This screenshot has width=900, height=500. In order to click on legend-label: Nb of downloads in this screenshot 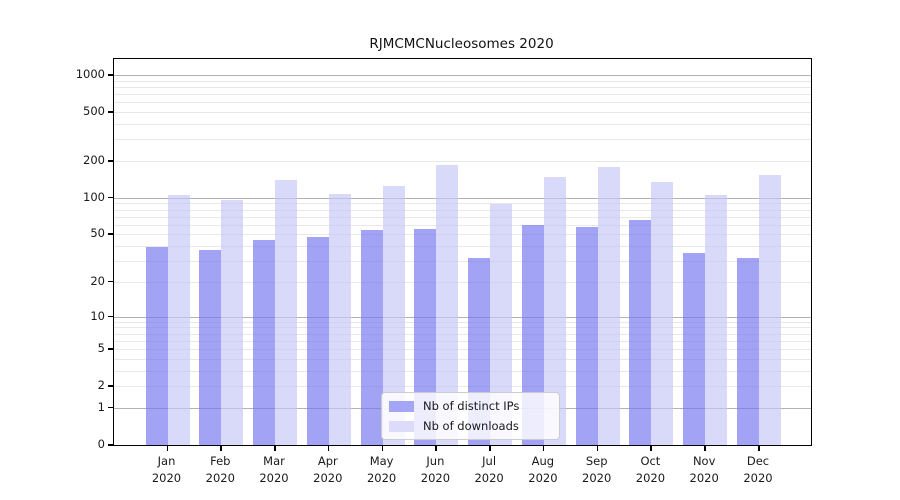, I will do `click(471, 426)`.